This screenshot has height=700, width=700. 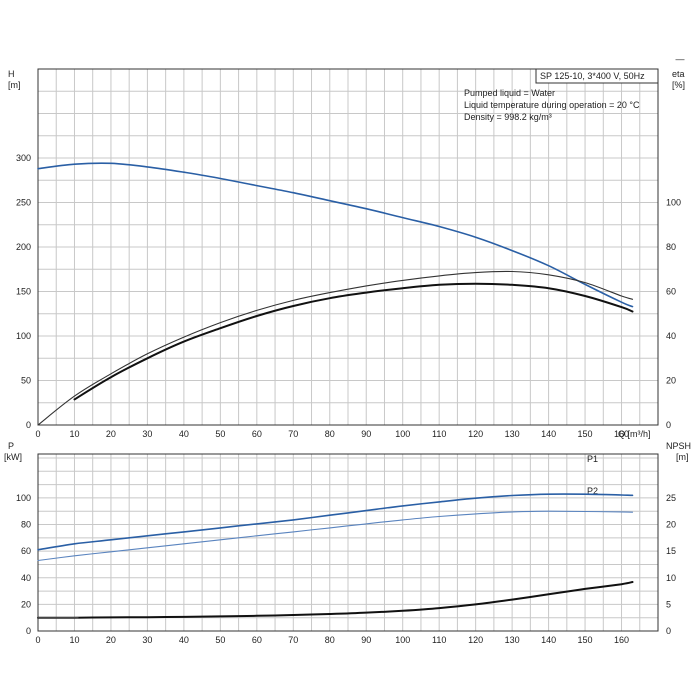 What do you see at coordinates (678, 85) in the screenshot?
I see `eta-axis-unit: [%]` at bounding box center [678, 85].